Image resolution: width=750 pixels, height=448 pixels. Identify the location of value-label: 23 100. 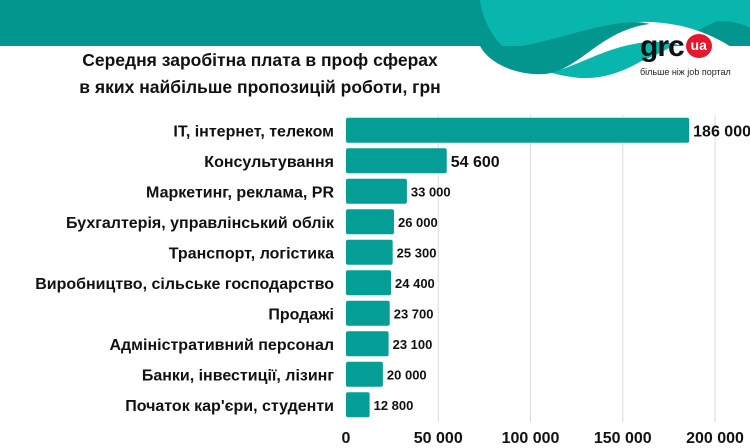
(413, 344).